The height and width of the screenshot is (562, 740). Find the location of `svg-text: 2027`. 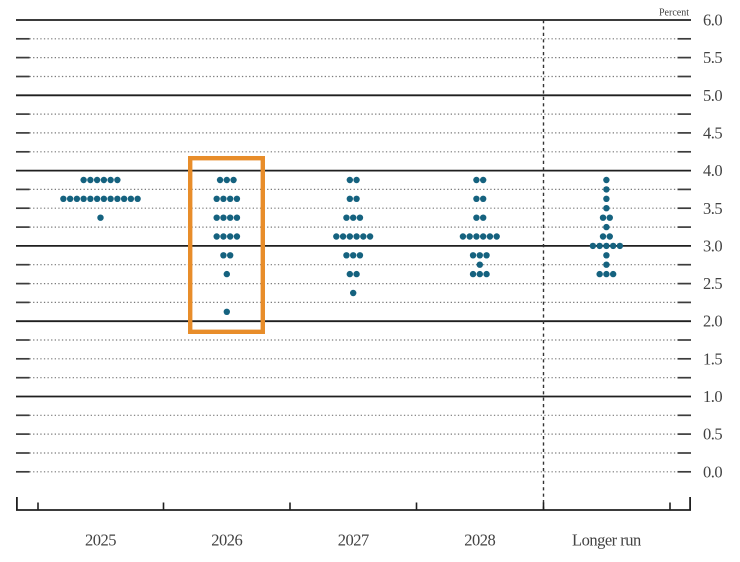

svg-text: 2027 is located at coordinates (353, 540).